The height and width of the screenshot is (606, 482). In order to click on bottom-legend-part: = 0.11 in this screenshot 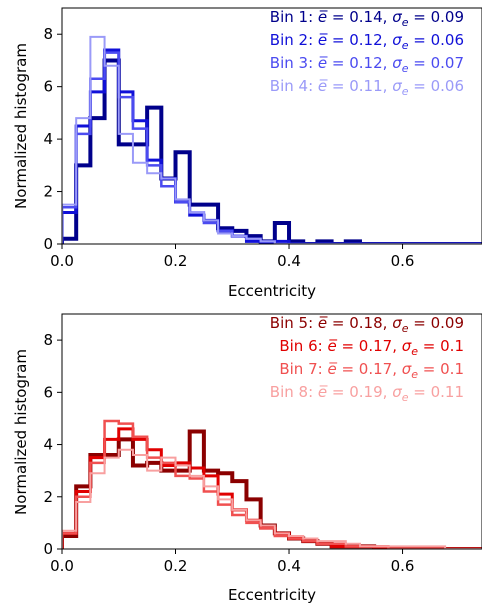, I will do `click(436, 392)`.